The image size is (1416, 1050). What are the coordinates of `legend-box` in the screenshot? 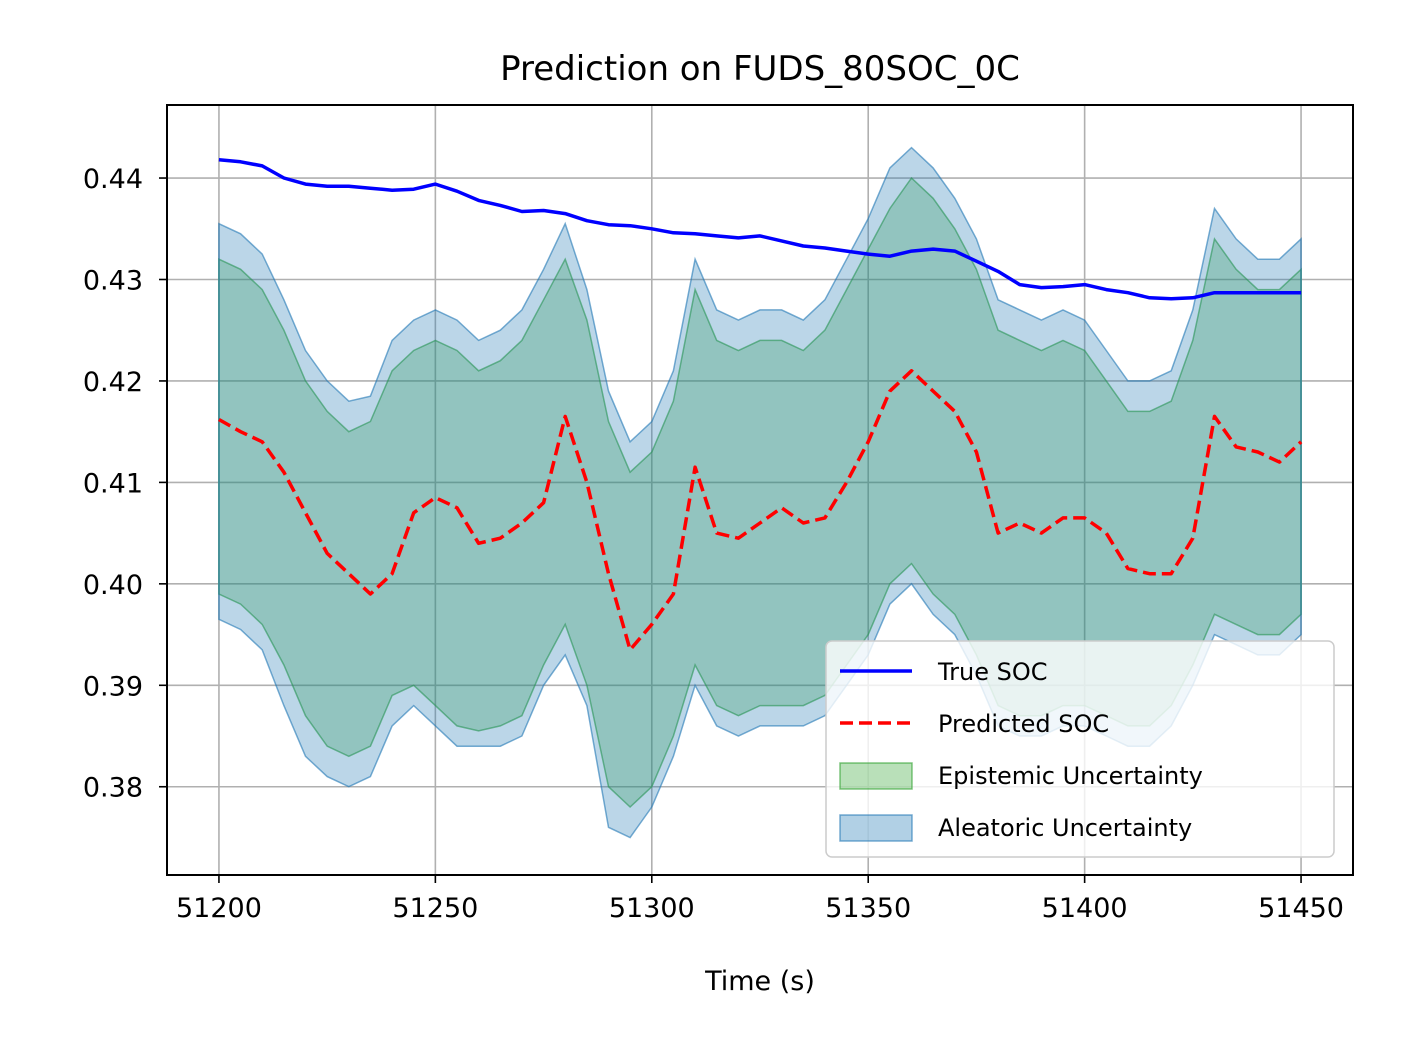 It's located at (1080, 749).